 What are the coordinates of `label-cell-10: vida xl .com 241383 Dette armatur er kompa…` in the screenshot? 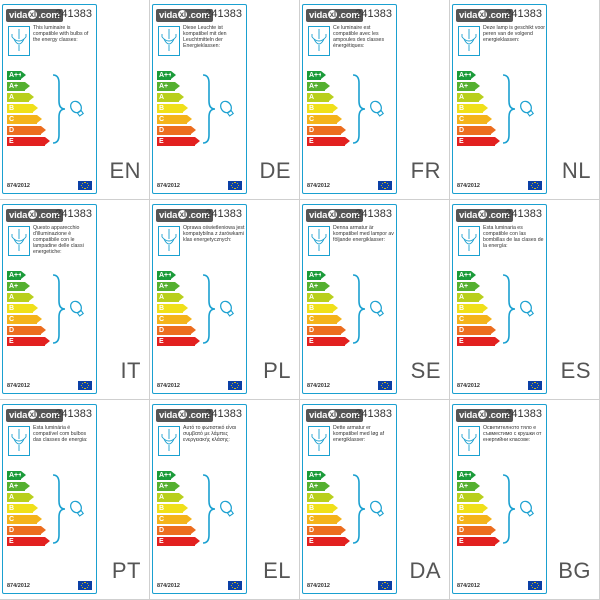 It's located at (375, 500).